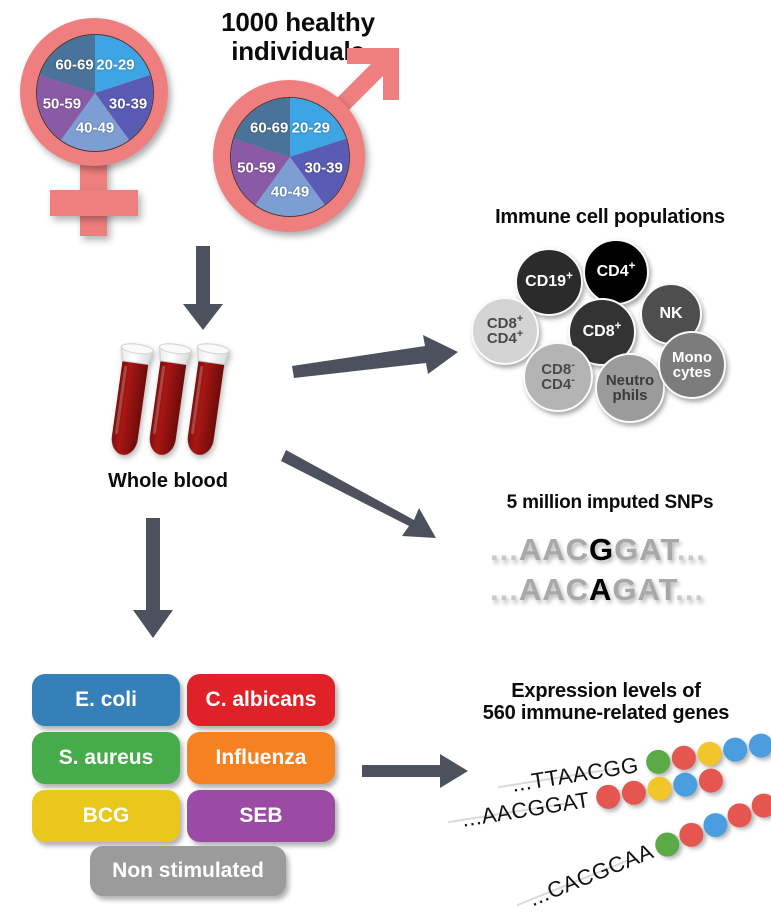 The image size is (771, 922). I want to click on stimulus-bcg: BCG, so click(106, 816).